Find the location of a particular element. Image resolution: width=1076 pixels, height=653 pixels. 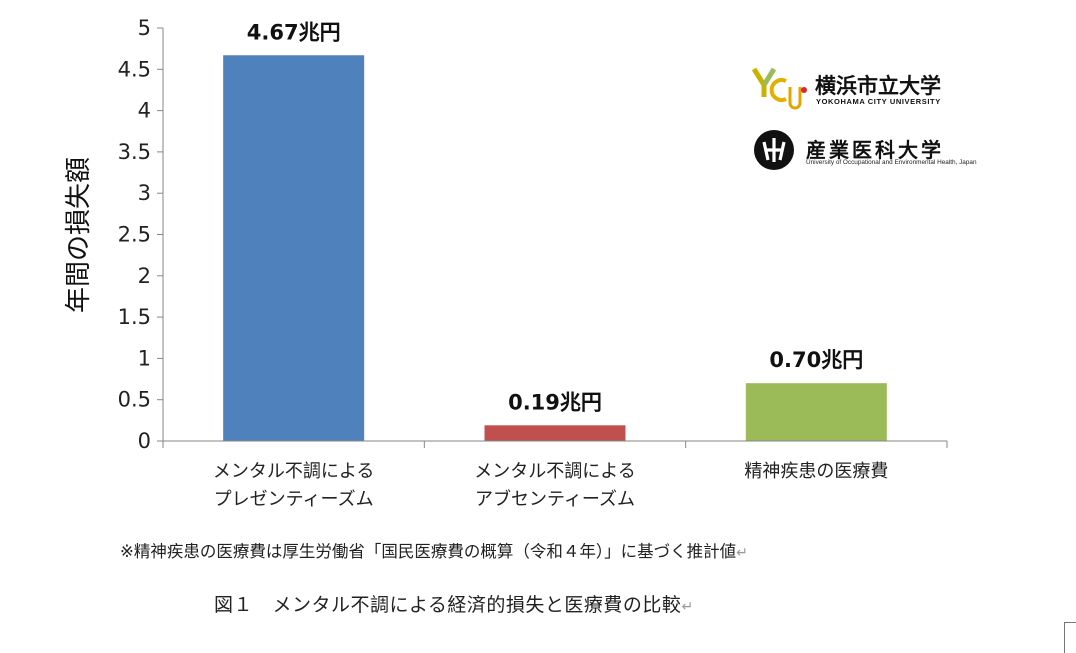

source-note: ※精神疾患の医療費は厚生労働省「国民医療費の概算（令和４年）」に基づく推計値↵ is located at coordinates (434, 550).